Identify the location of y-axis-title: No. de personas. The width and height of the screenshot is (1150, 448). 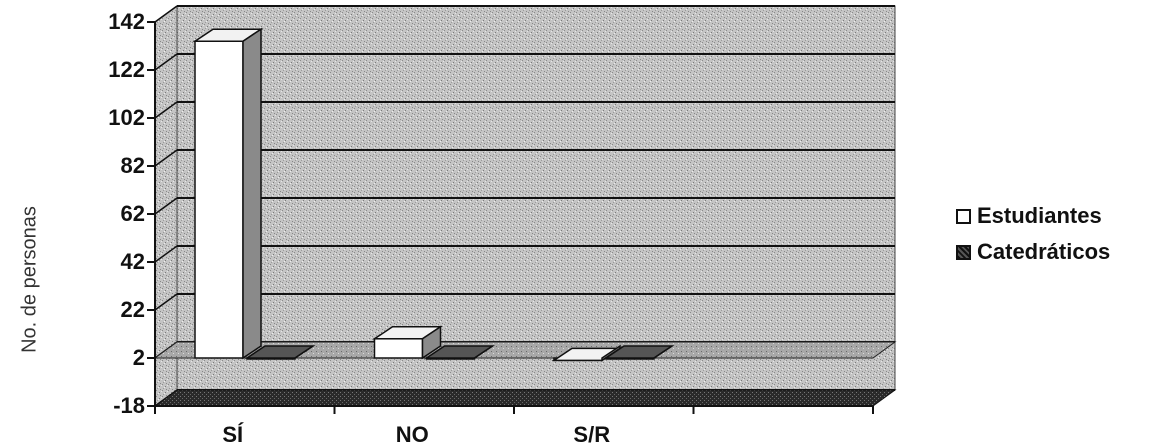
(29, 279).